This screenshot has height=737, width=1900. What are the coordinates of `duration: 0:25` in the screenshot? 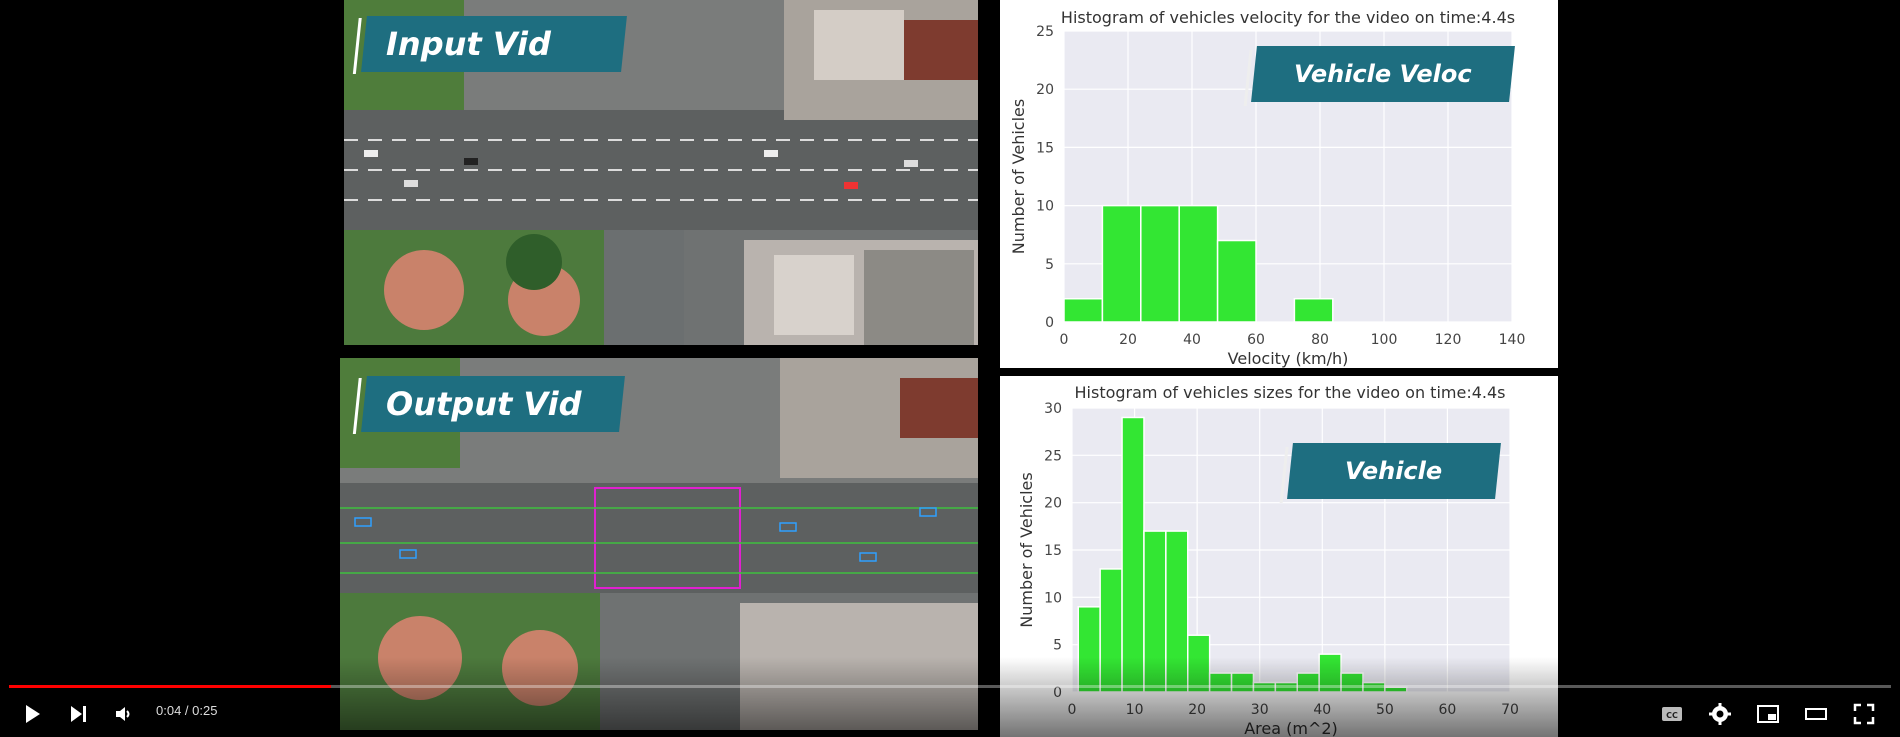 It's located at (205, 710).